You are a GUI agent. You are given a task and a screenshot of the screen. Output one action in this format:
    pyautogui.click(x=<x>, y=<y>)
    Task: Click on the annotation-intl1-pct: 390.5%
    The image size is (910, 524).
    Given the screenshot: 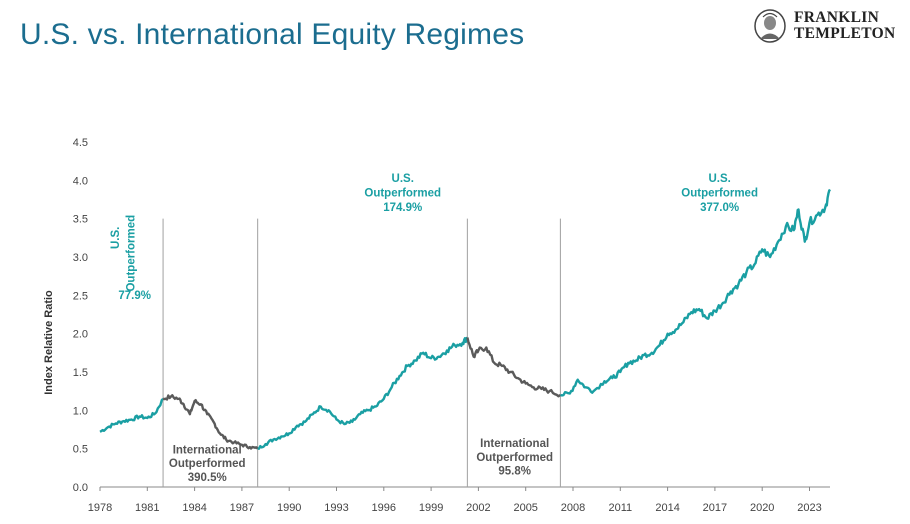 What is the action you would take?
    pyautogui.click(x=207, y=478)
    